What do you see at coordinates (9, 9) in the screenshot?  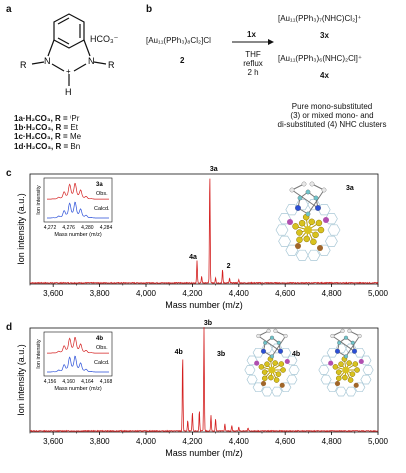 I see `panel-a-label: a` at bounding box center [9, 9].